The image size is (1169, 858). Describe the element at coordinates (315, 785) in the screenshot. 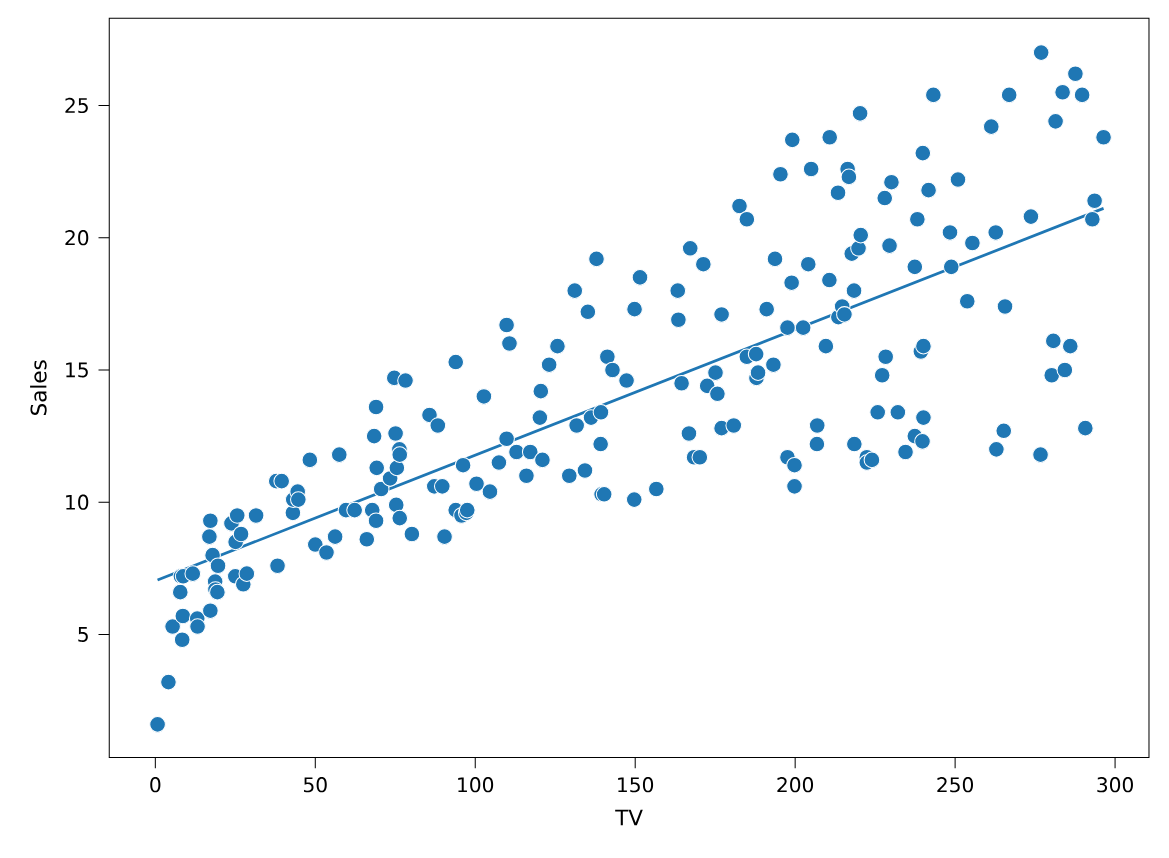

I see `x-tick-label: 50` at that location.